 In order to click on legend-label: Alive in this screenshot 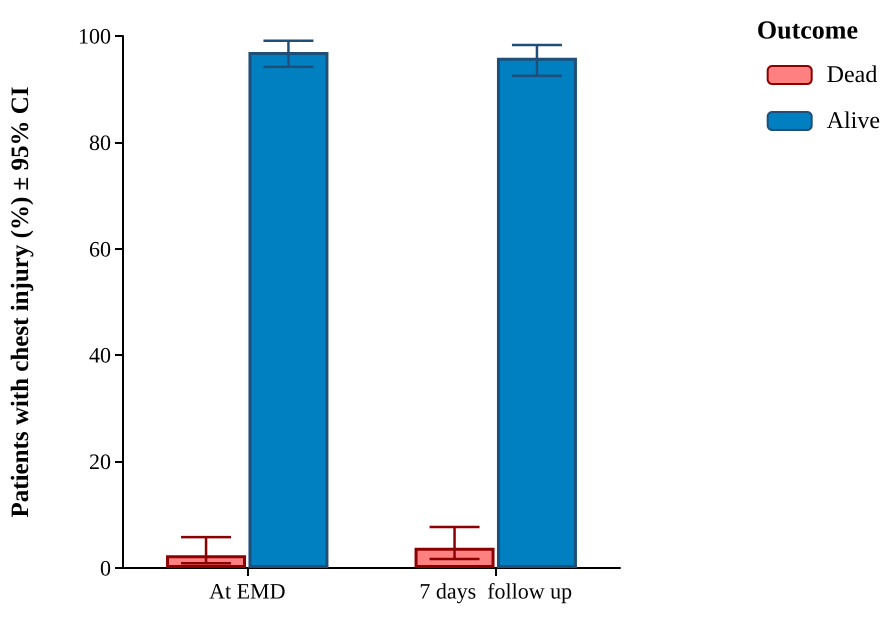, I will do `click(853, 121)`.